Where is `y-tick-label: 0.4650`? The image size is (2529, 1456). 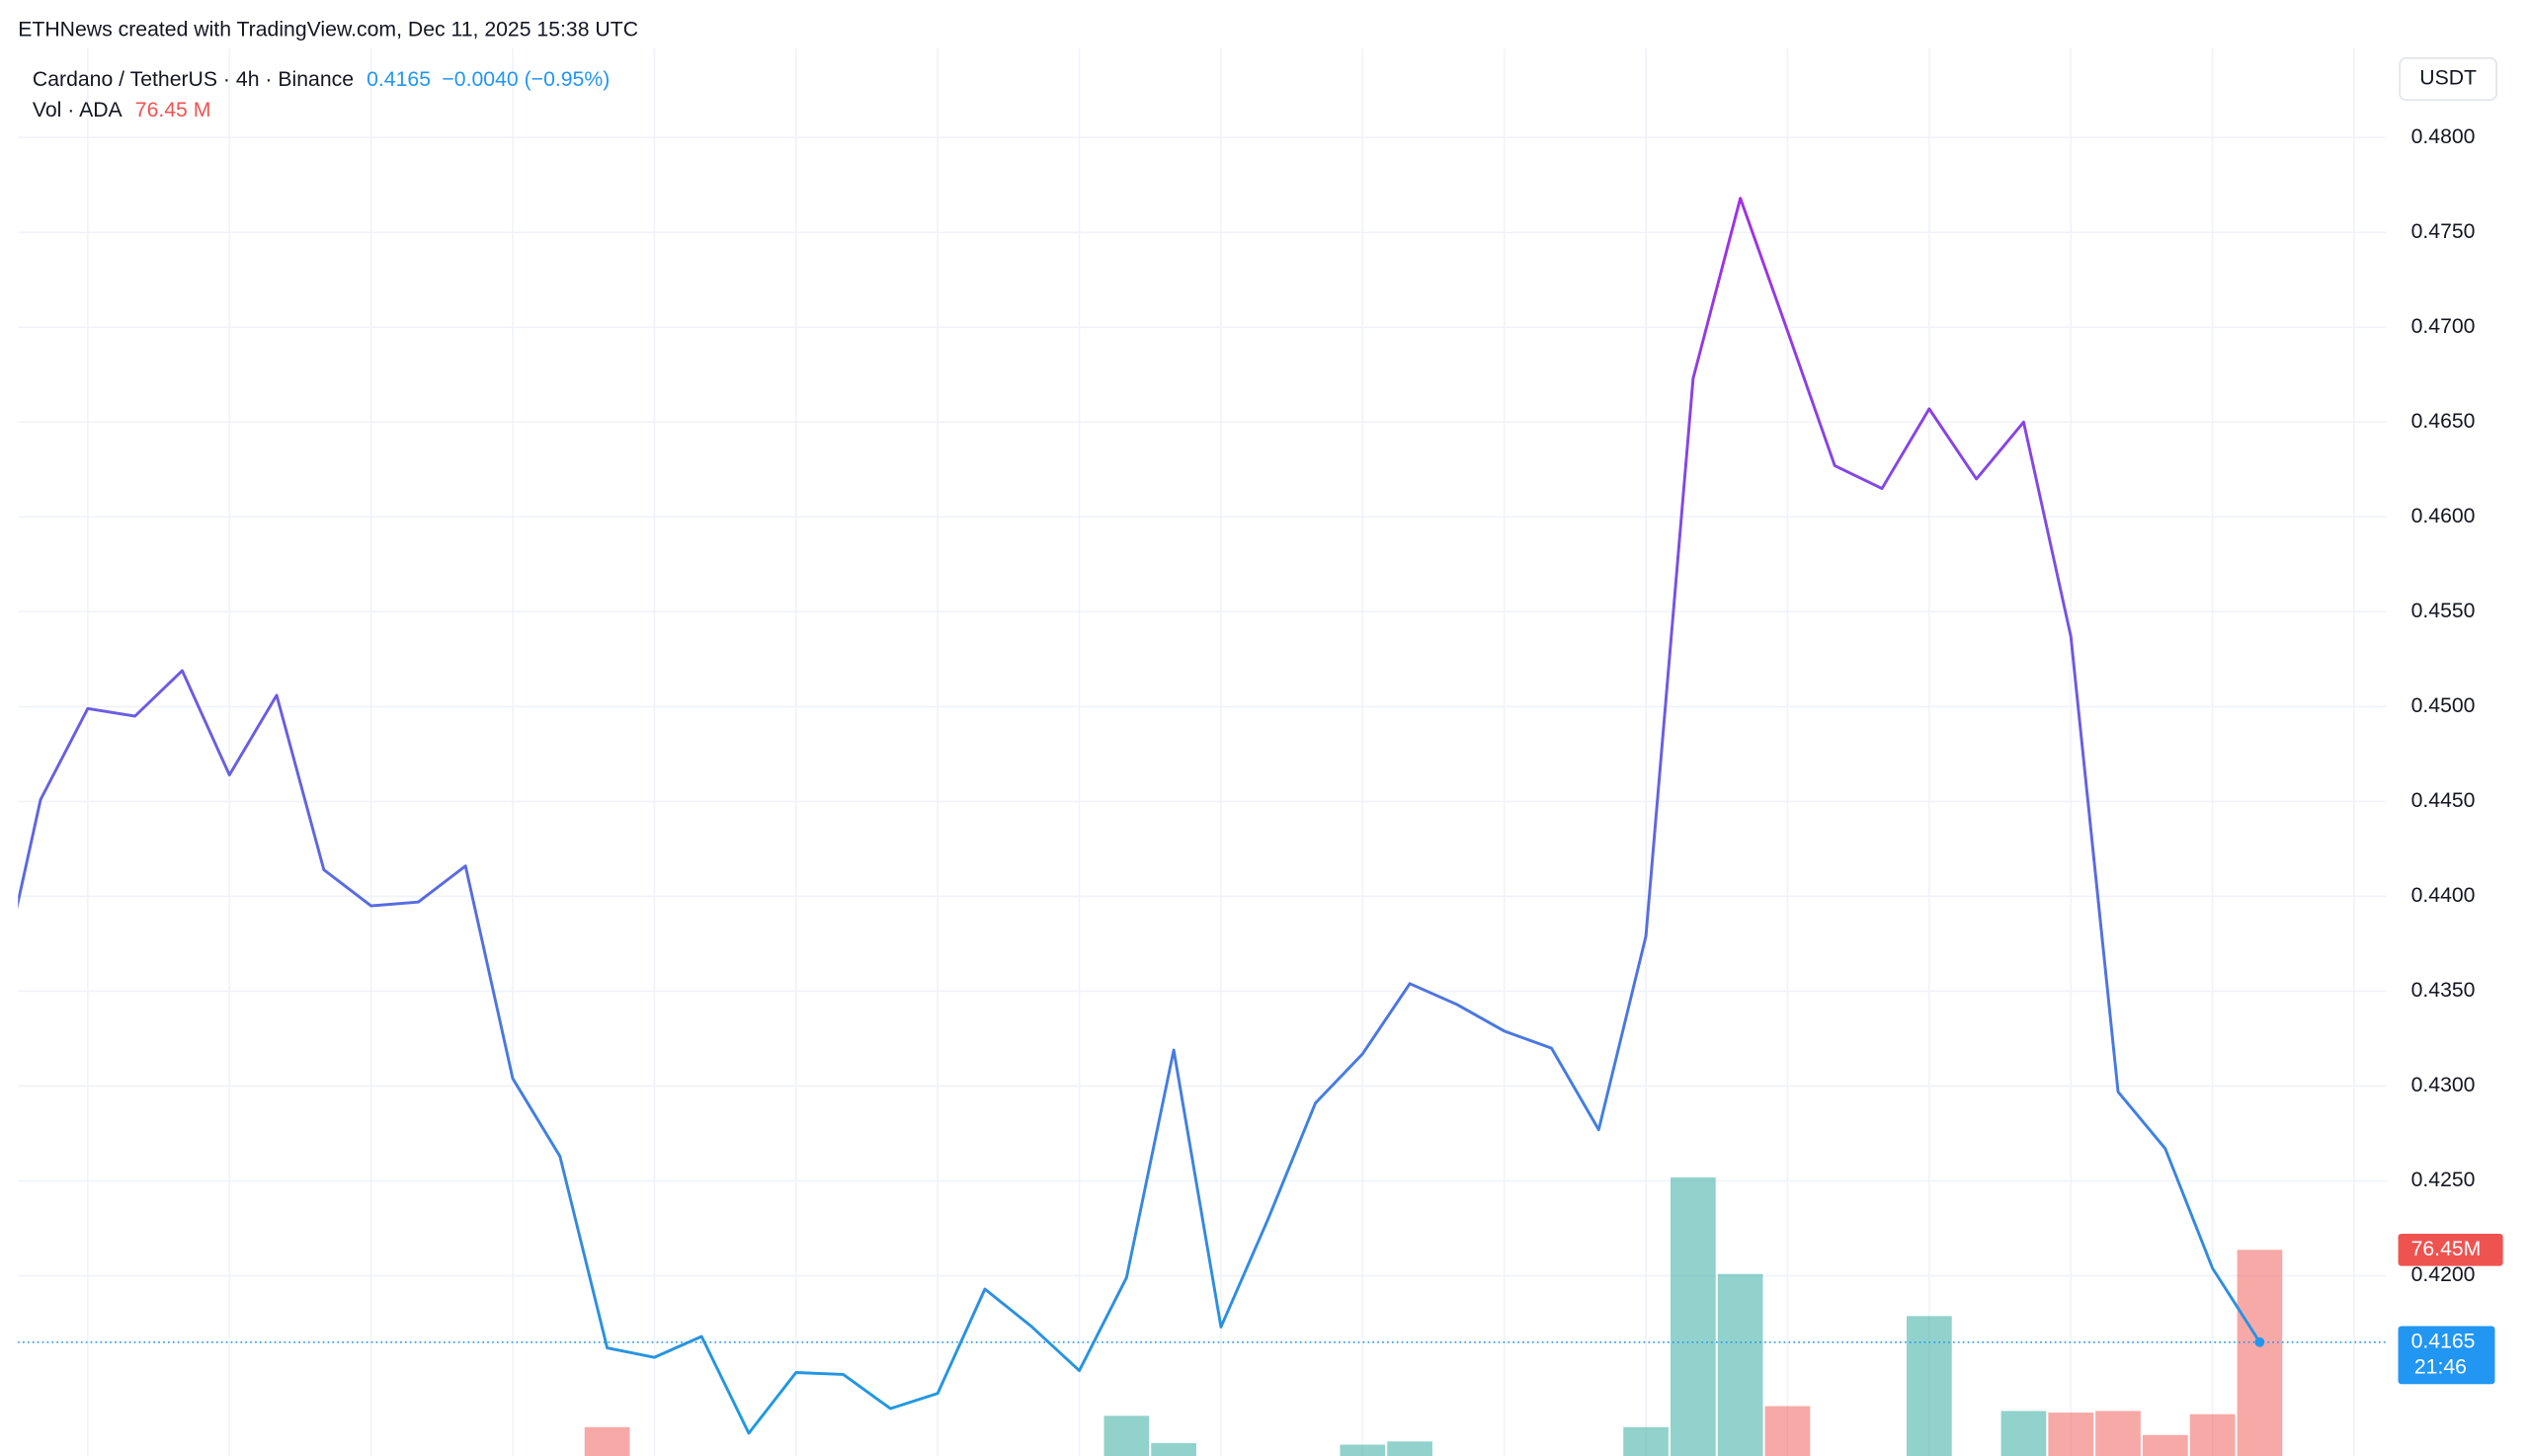 y-tick-label: 0.4650 is located at coordinates (2443, 421).